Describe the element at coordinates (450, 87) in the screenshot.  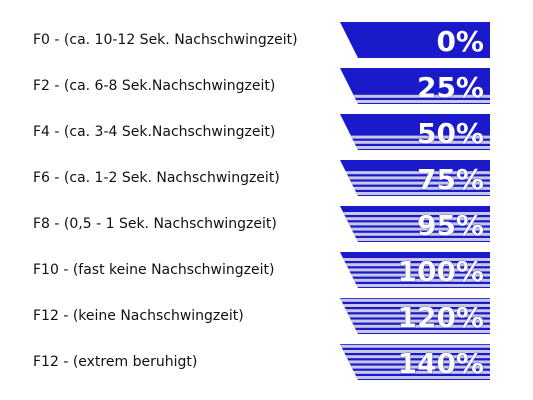
I see `percent-value: 25%` at that location.